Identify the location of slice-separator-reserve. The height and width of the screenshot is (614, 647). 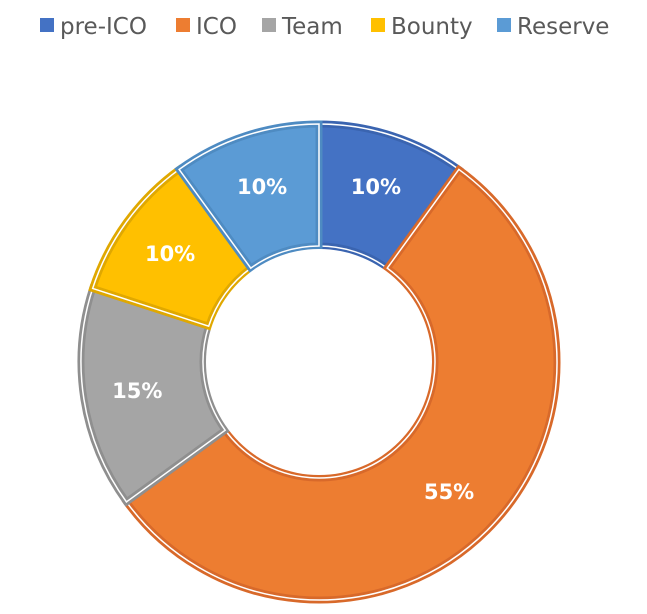
(249, 196).